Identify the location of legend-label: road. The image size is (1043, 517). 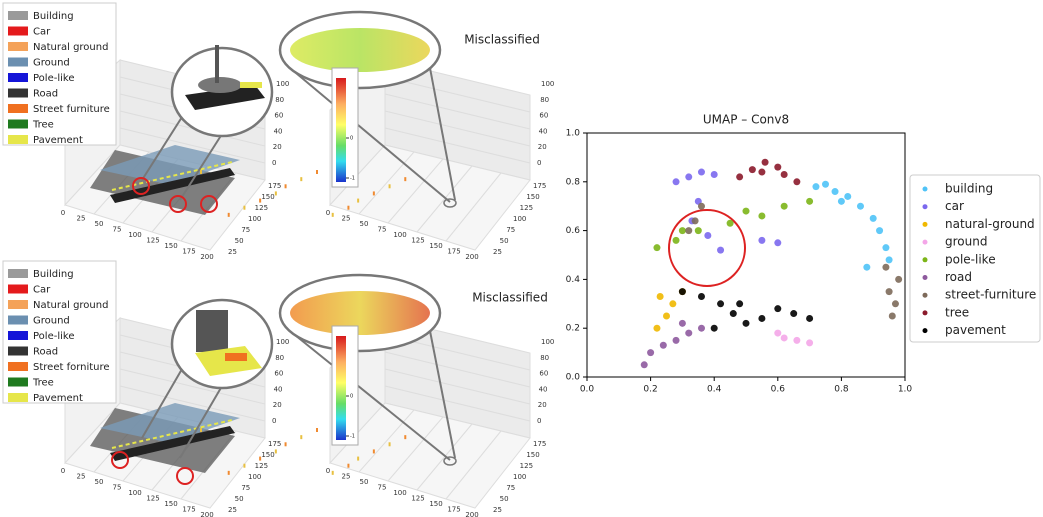
(958, 277).